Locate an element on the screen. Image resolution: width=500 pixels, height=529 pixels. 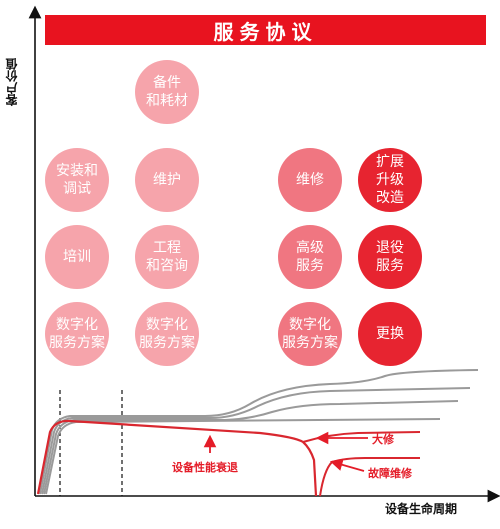
service-label: 维修 is located at coordinates (310, 180).